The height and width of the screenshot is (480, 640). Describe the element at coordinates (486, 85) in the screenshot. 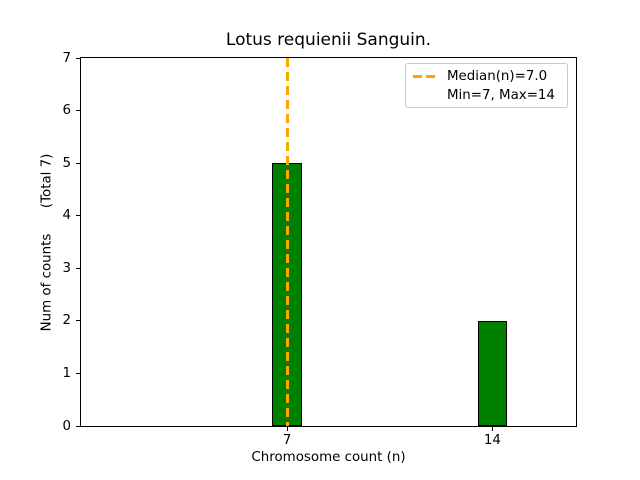

I see `legend: Median(n)=7.0 Min=7, Max=14` at that location.